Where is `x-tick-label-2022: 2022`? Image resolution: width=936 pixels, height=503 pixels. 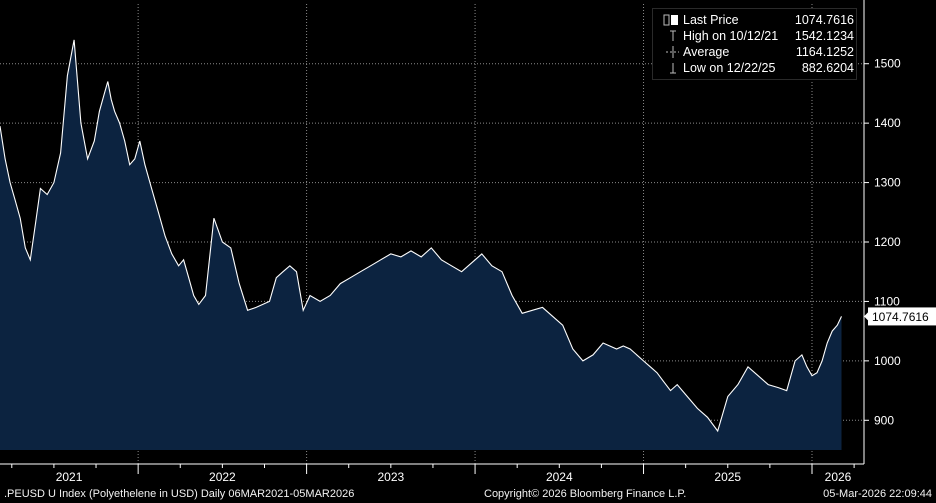 x-tick-label-2022: 2022 is located at coordinates (222, 477).